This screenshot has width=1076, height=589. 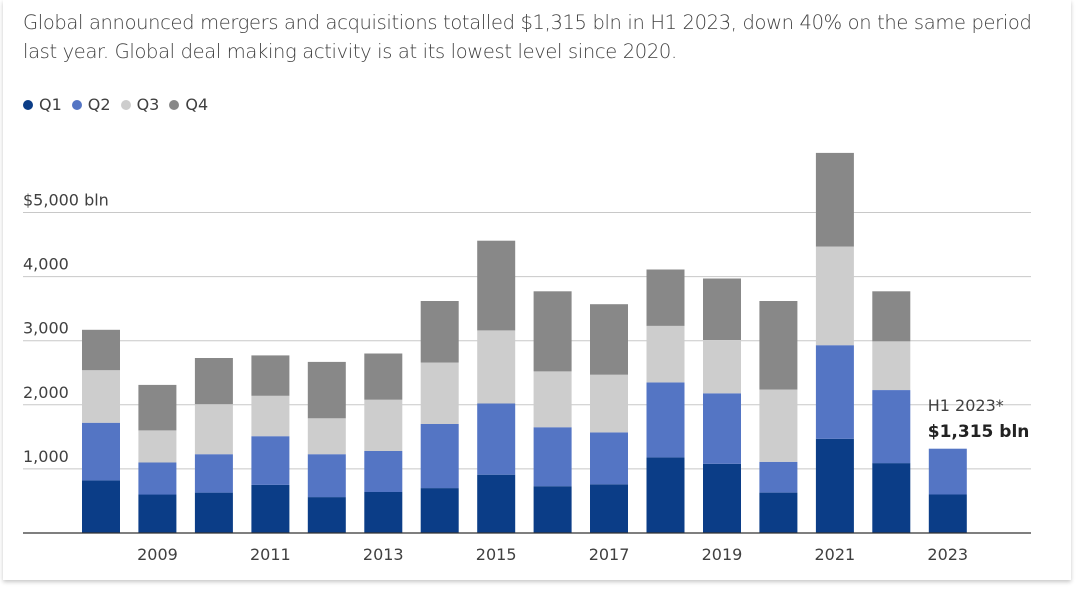 I want to click on legend-swatch-q4, so click(x=174, y=104).